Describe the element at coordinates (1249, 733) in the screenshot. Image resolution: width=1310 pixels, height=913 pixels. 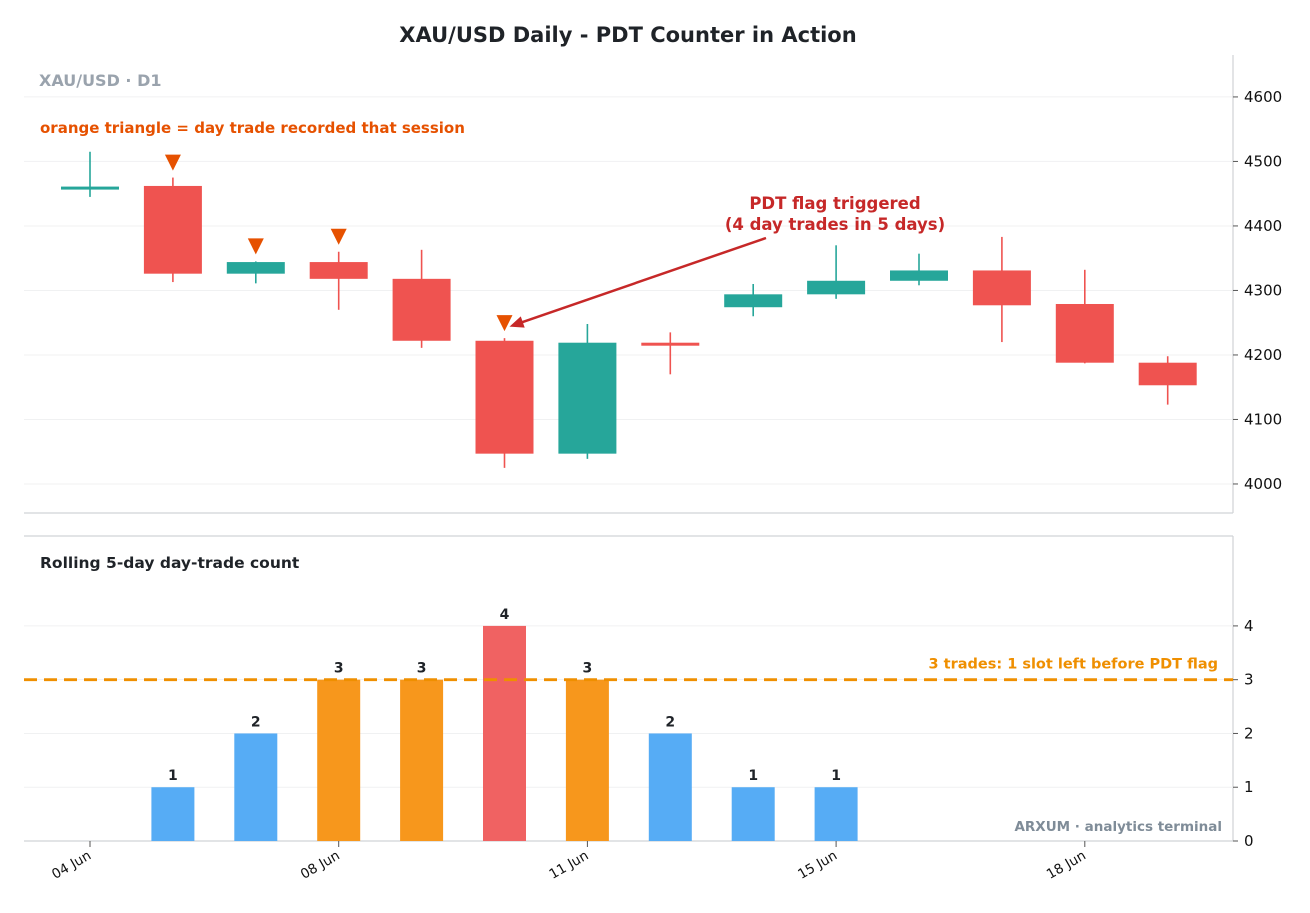
I see `count-tick-label: 2` at that location.